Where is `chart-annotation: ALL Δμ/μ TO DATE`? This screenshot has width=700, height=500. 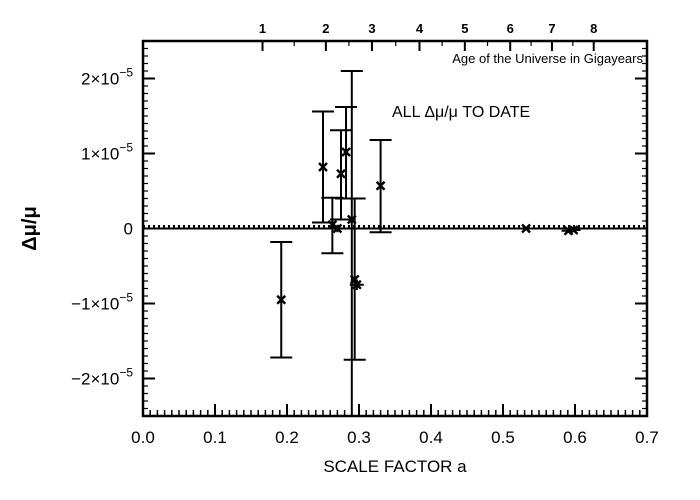
chart-annotation: ALL Δμ/μ TO DATE is located at coordinates (461, 112).